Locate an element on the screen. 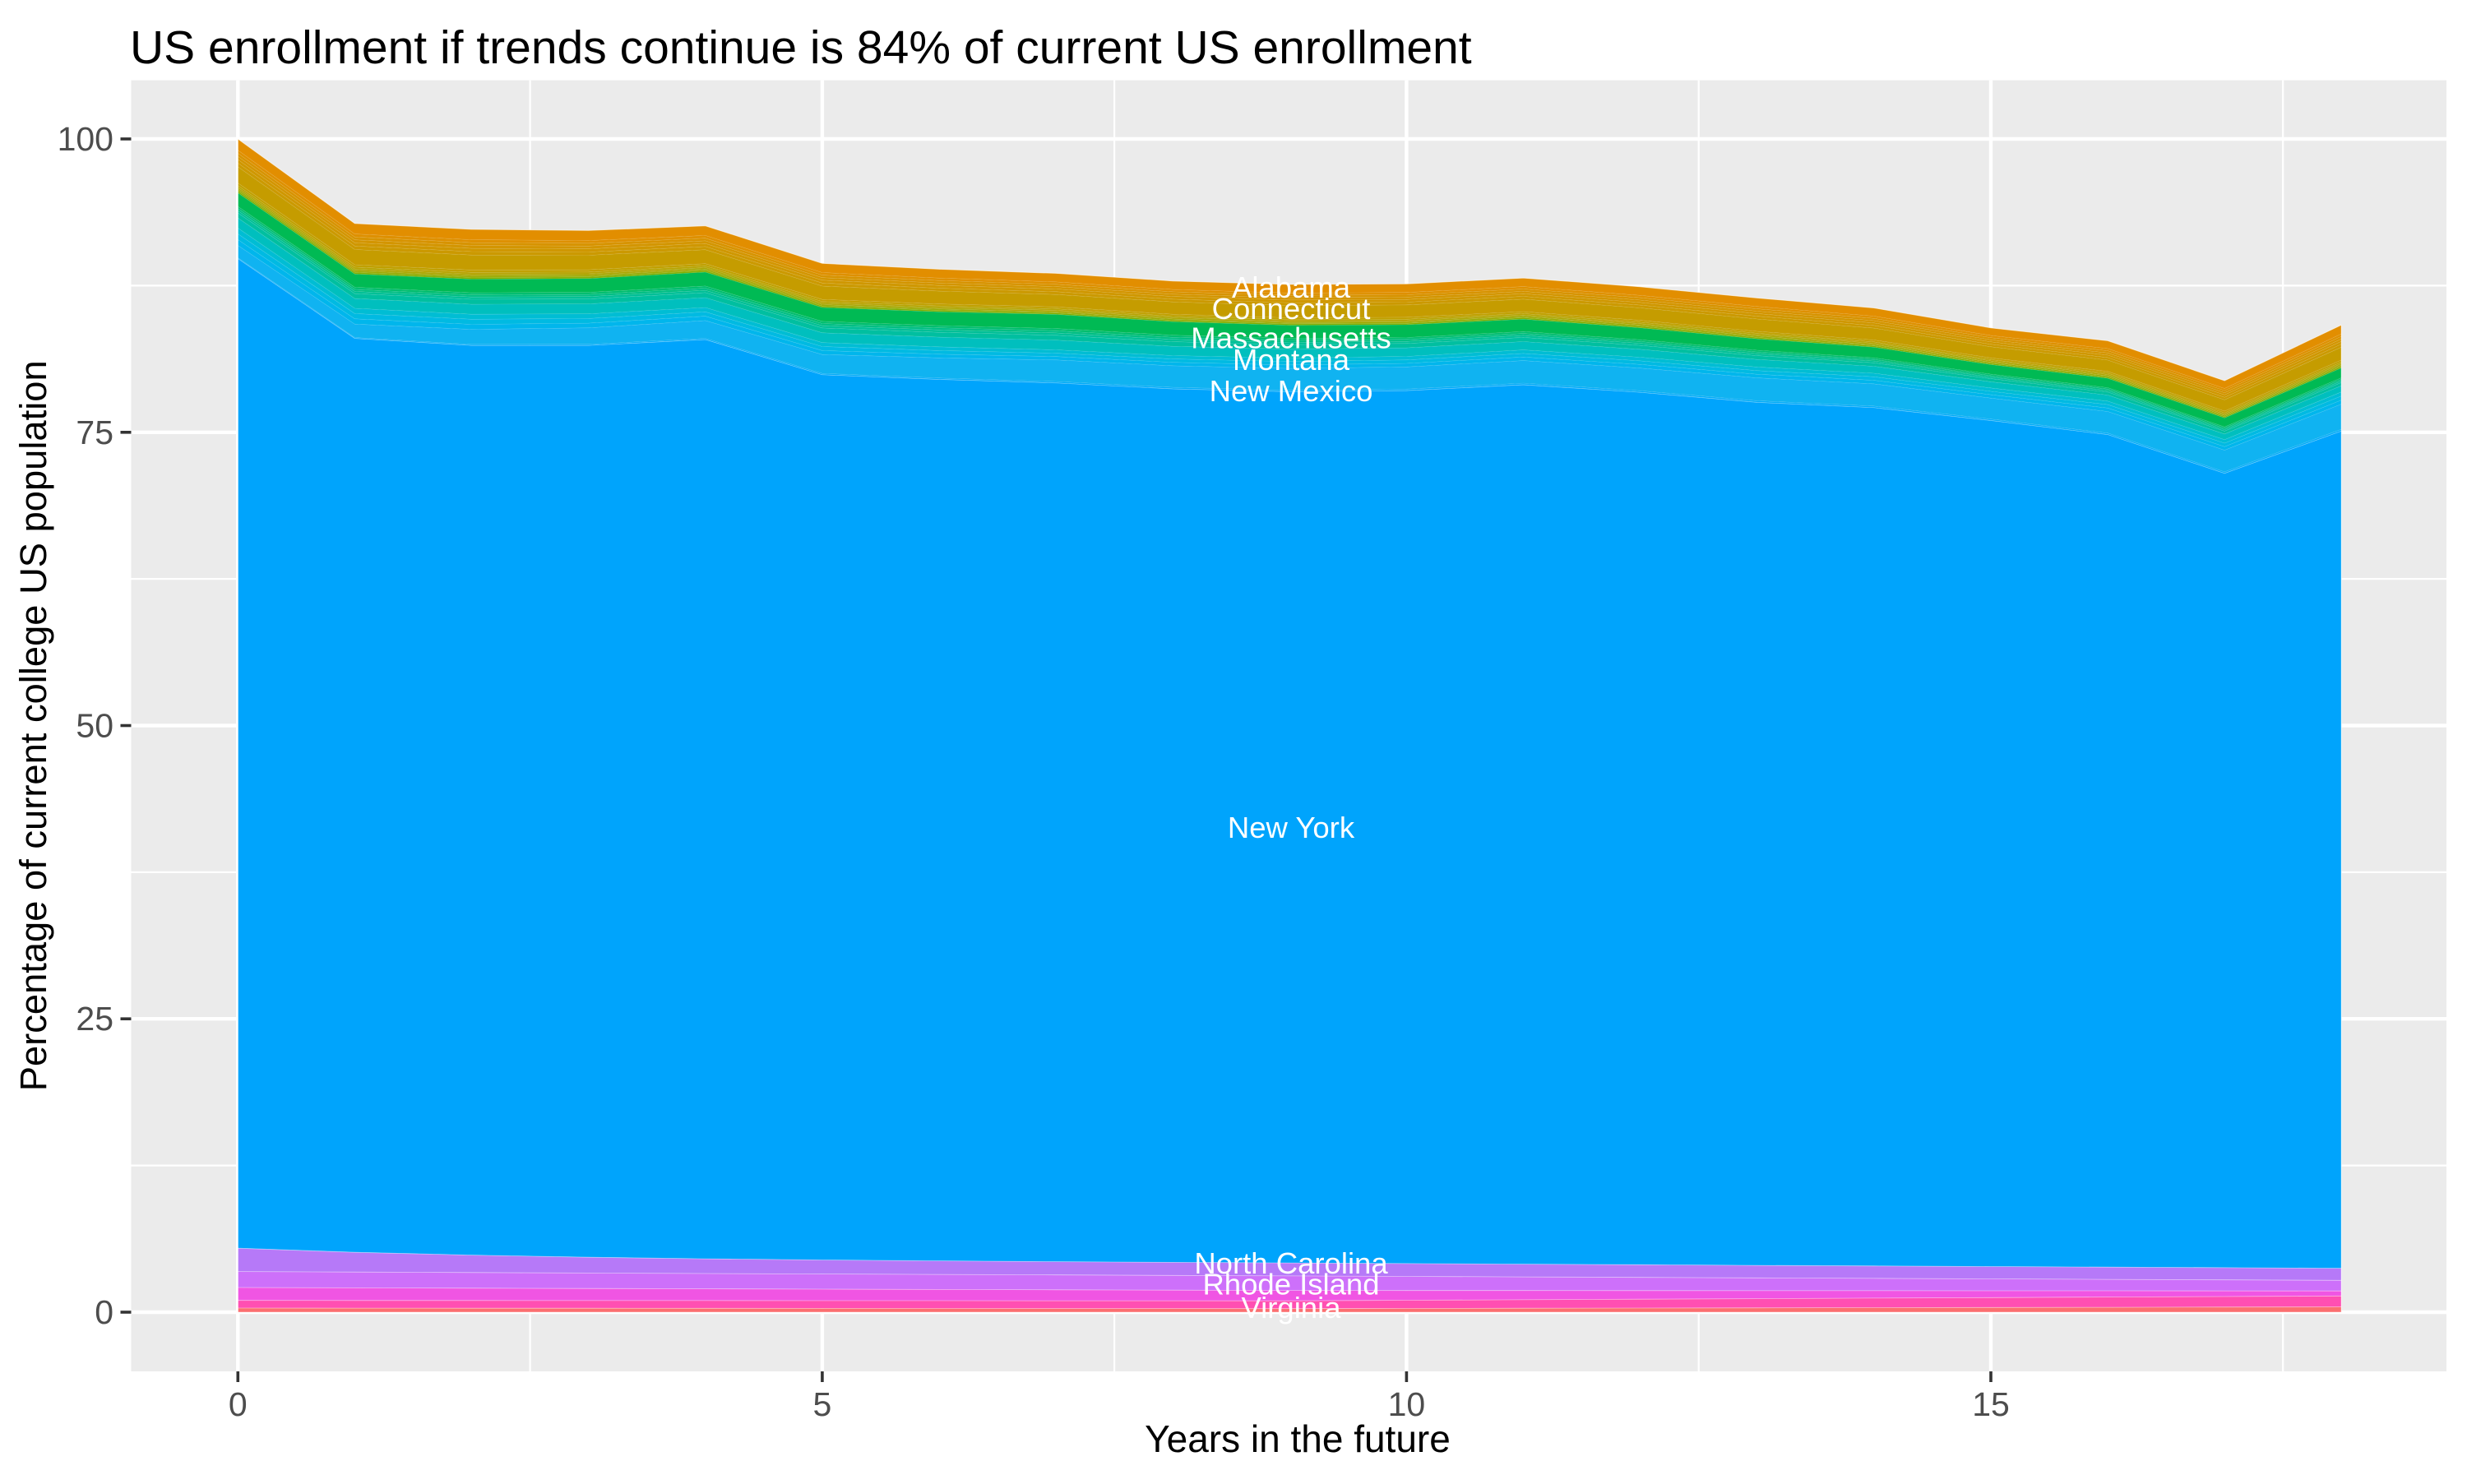 This screenshot has width=2467, height=1484. svg-text: Massachusetts is located at coordinates (1291, 338).